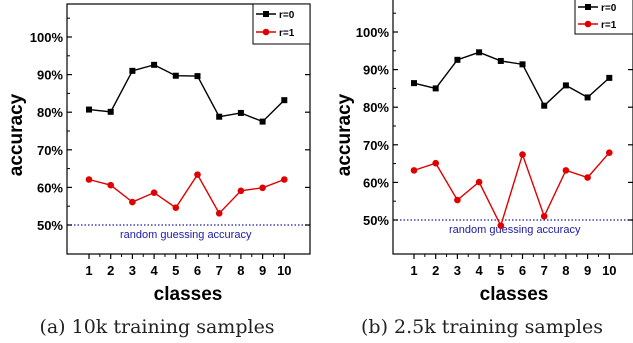 This screenshot has width=633, height=343. Describe the element at coordinates (609, 25) in the screenshot. I see `legend-label-r1-b: r=1` at that location.